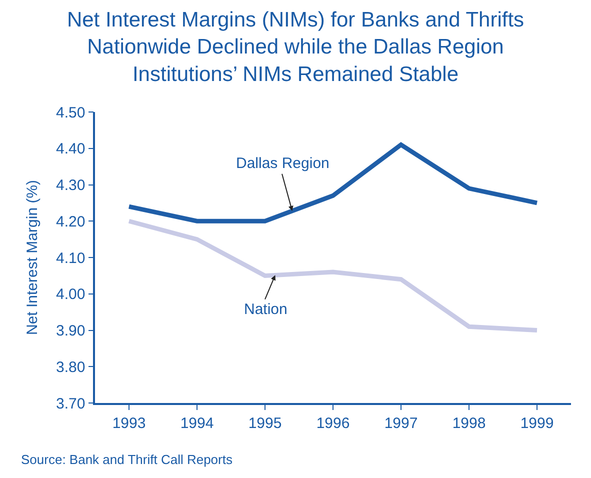  What do you see at coordinates (265, 423) in the screenshot?
I see `x-tick-label: 1995` at bounding box center [265, 423].